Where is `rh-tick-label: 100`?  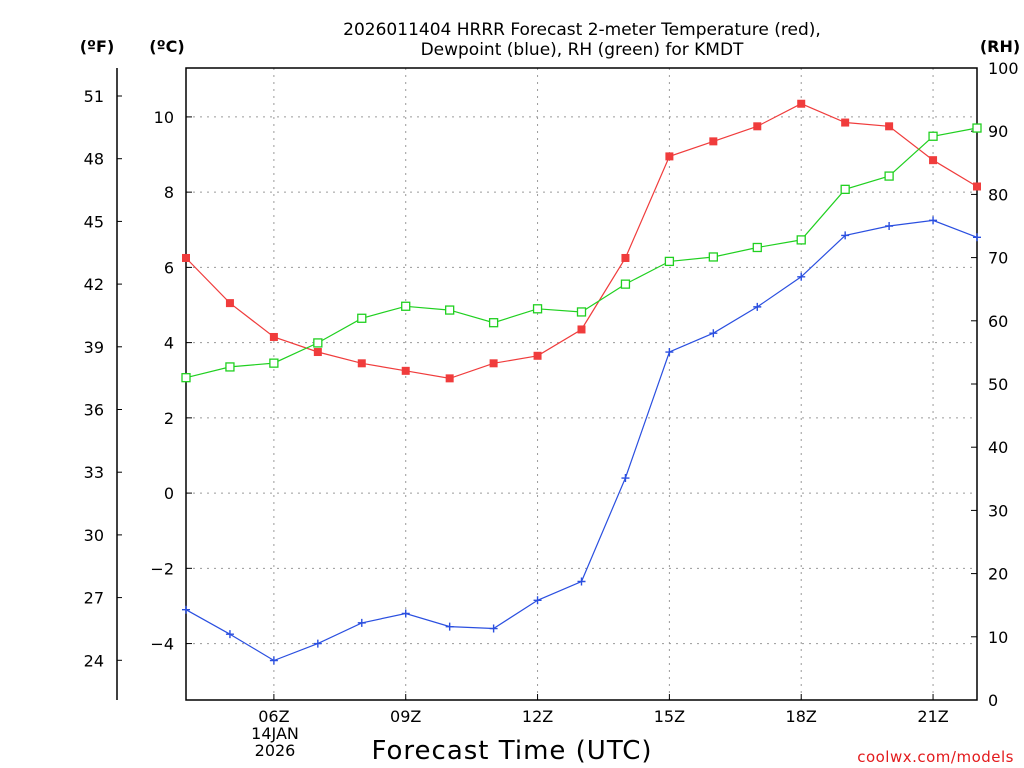 rh-tick-label: 100 is located at coordinates (1003, 68).